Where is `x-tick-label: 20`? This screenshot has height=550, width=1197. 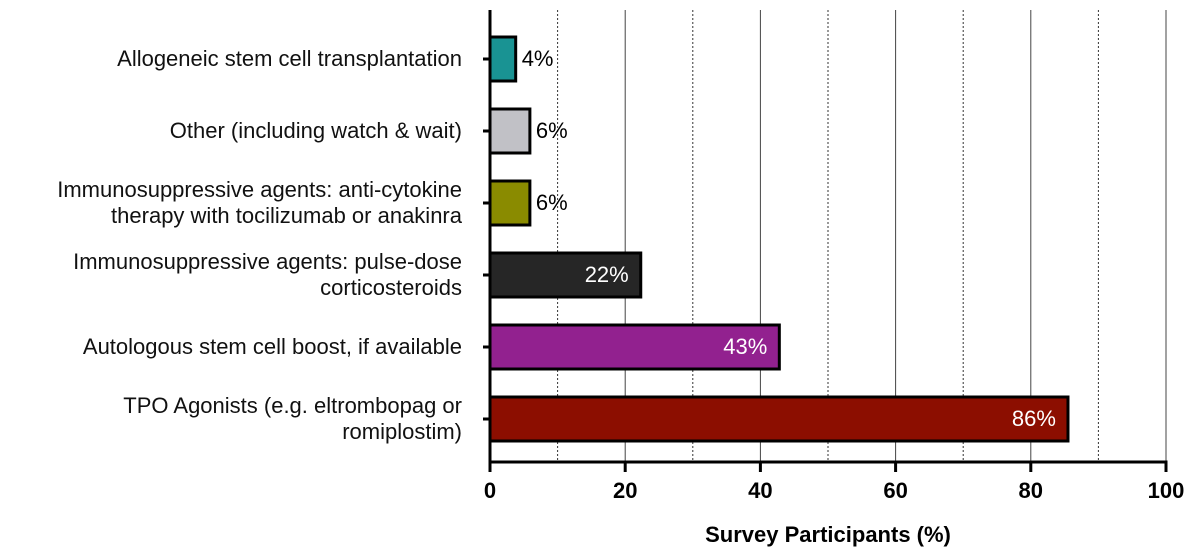
x-tick-label: 20 is located at coordinates (625, 490).